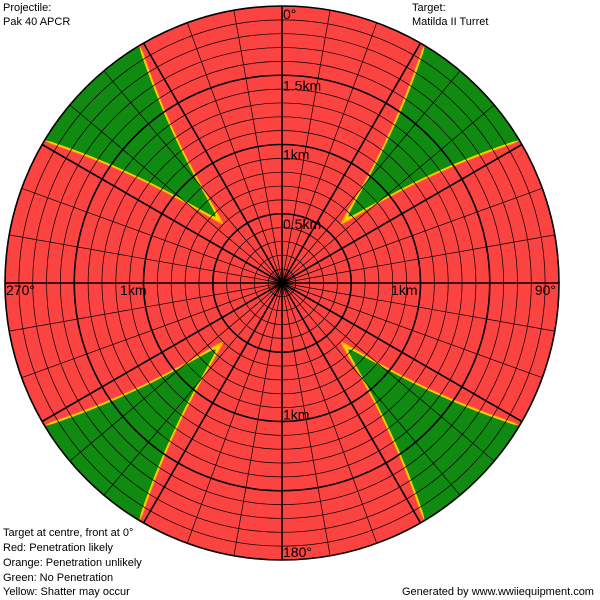 The height and width of the screenshot is (600, 600). What do you see at coordinates (450, 22) in the screenshot?
I see `target-name: Matilda II Turret` at bounding box center [450, 22].